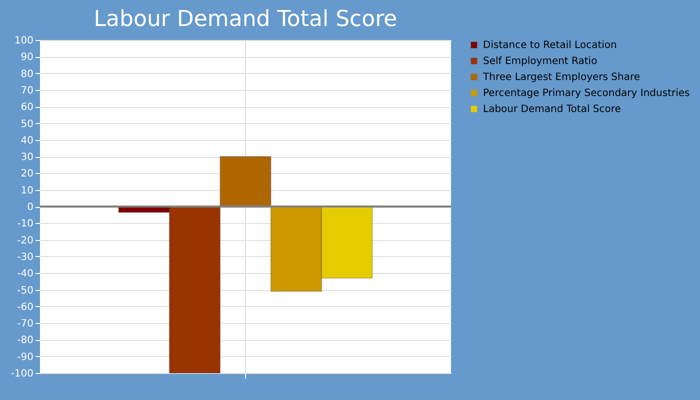 Image resolution: width=700 pixels, height=400 pixels. Describe the element at coordinates (25, 240) in the screenshot. I see `y-tick-label: -20` at that location.